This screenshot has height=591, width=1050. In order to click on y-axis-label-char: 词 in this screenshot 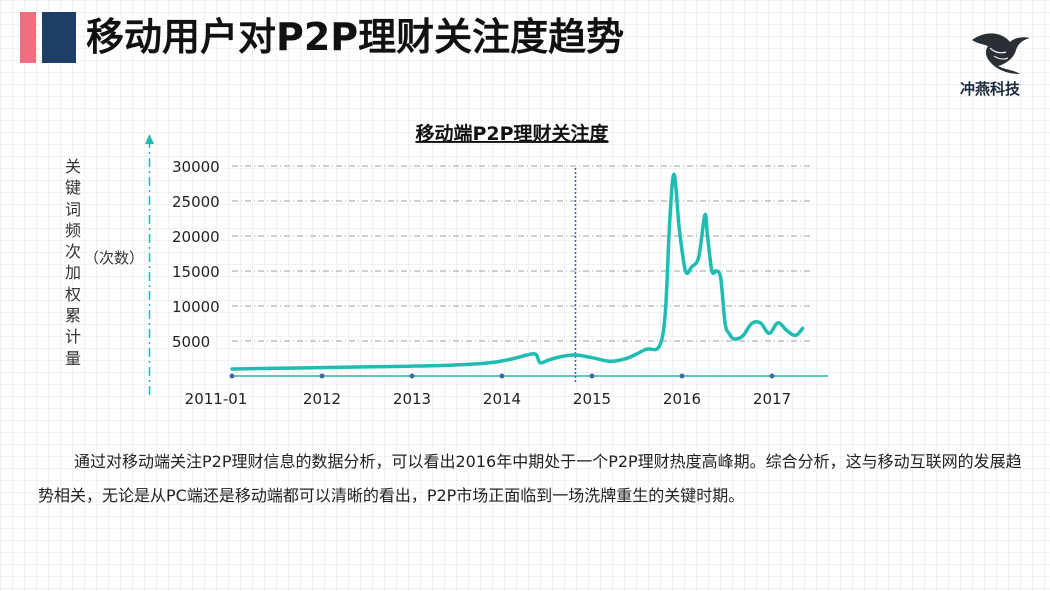, I will do `click(72, 209)`.